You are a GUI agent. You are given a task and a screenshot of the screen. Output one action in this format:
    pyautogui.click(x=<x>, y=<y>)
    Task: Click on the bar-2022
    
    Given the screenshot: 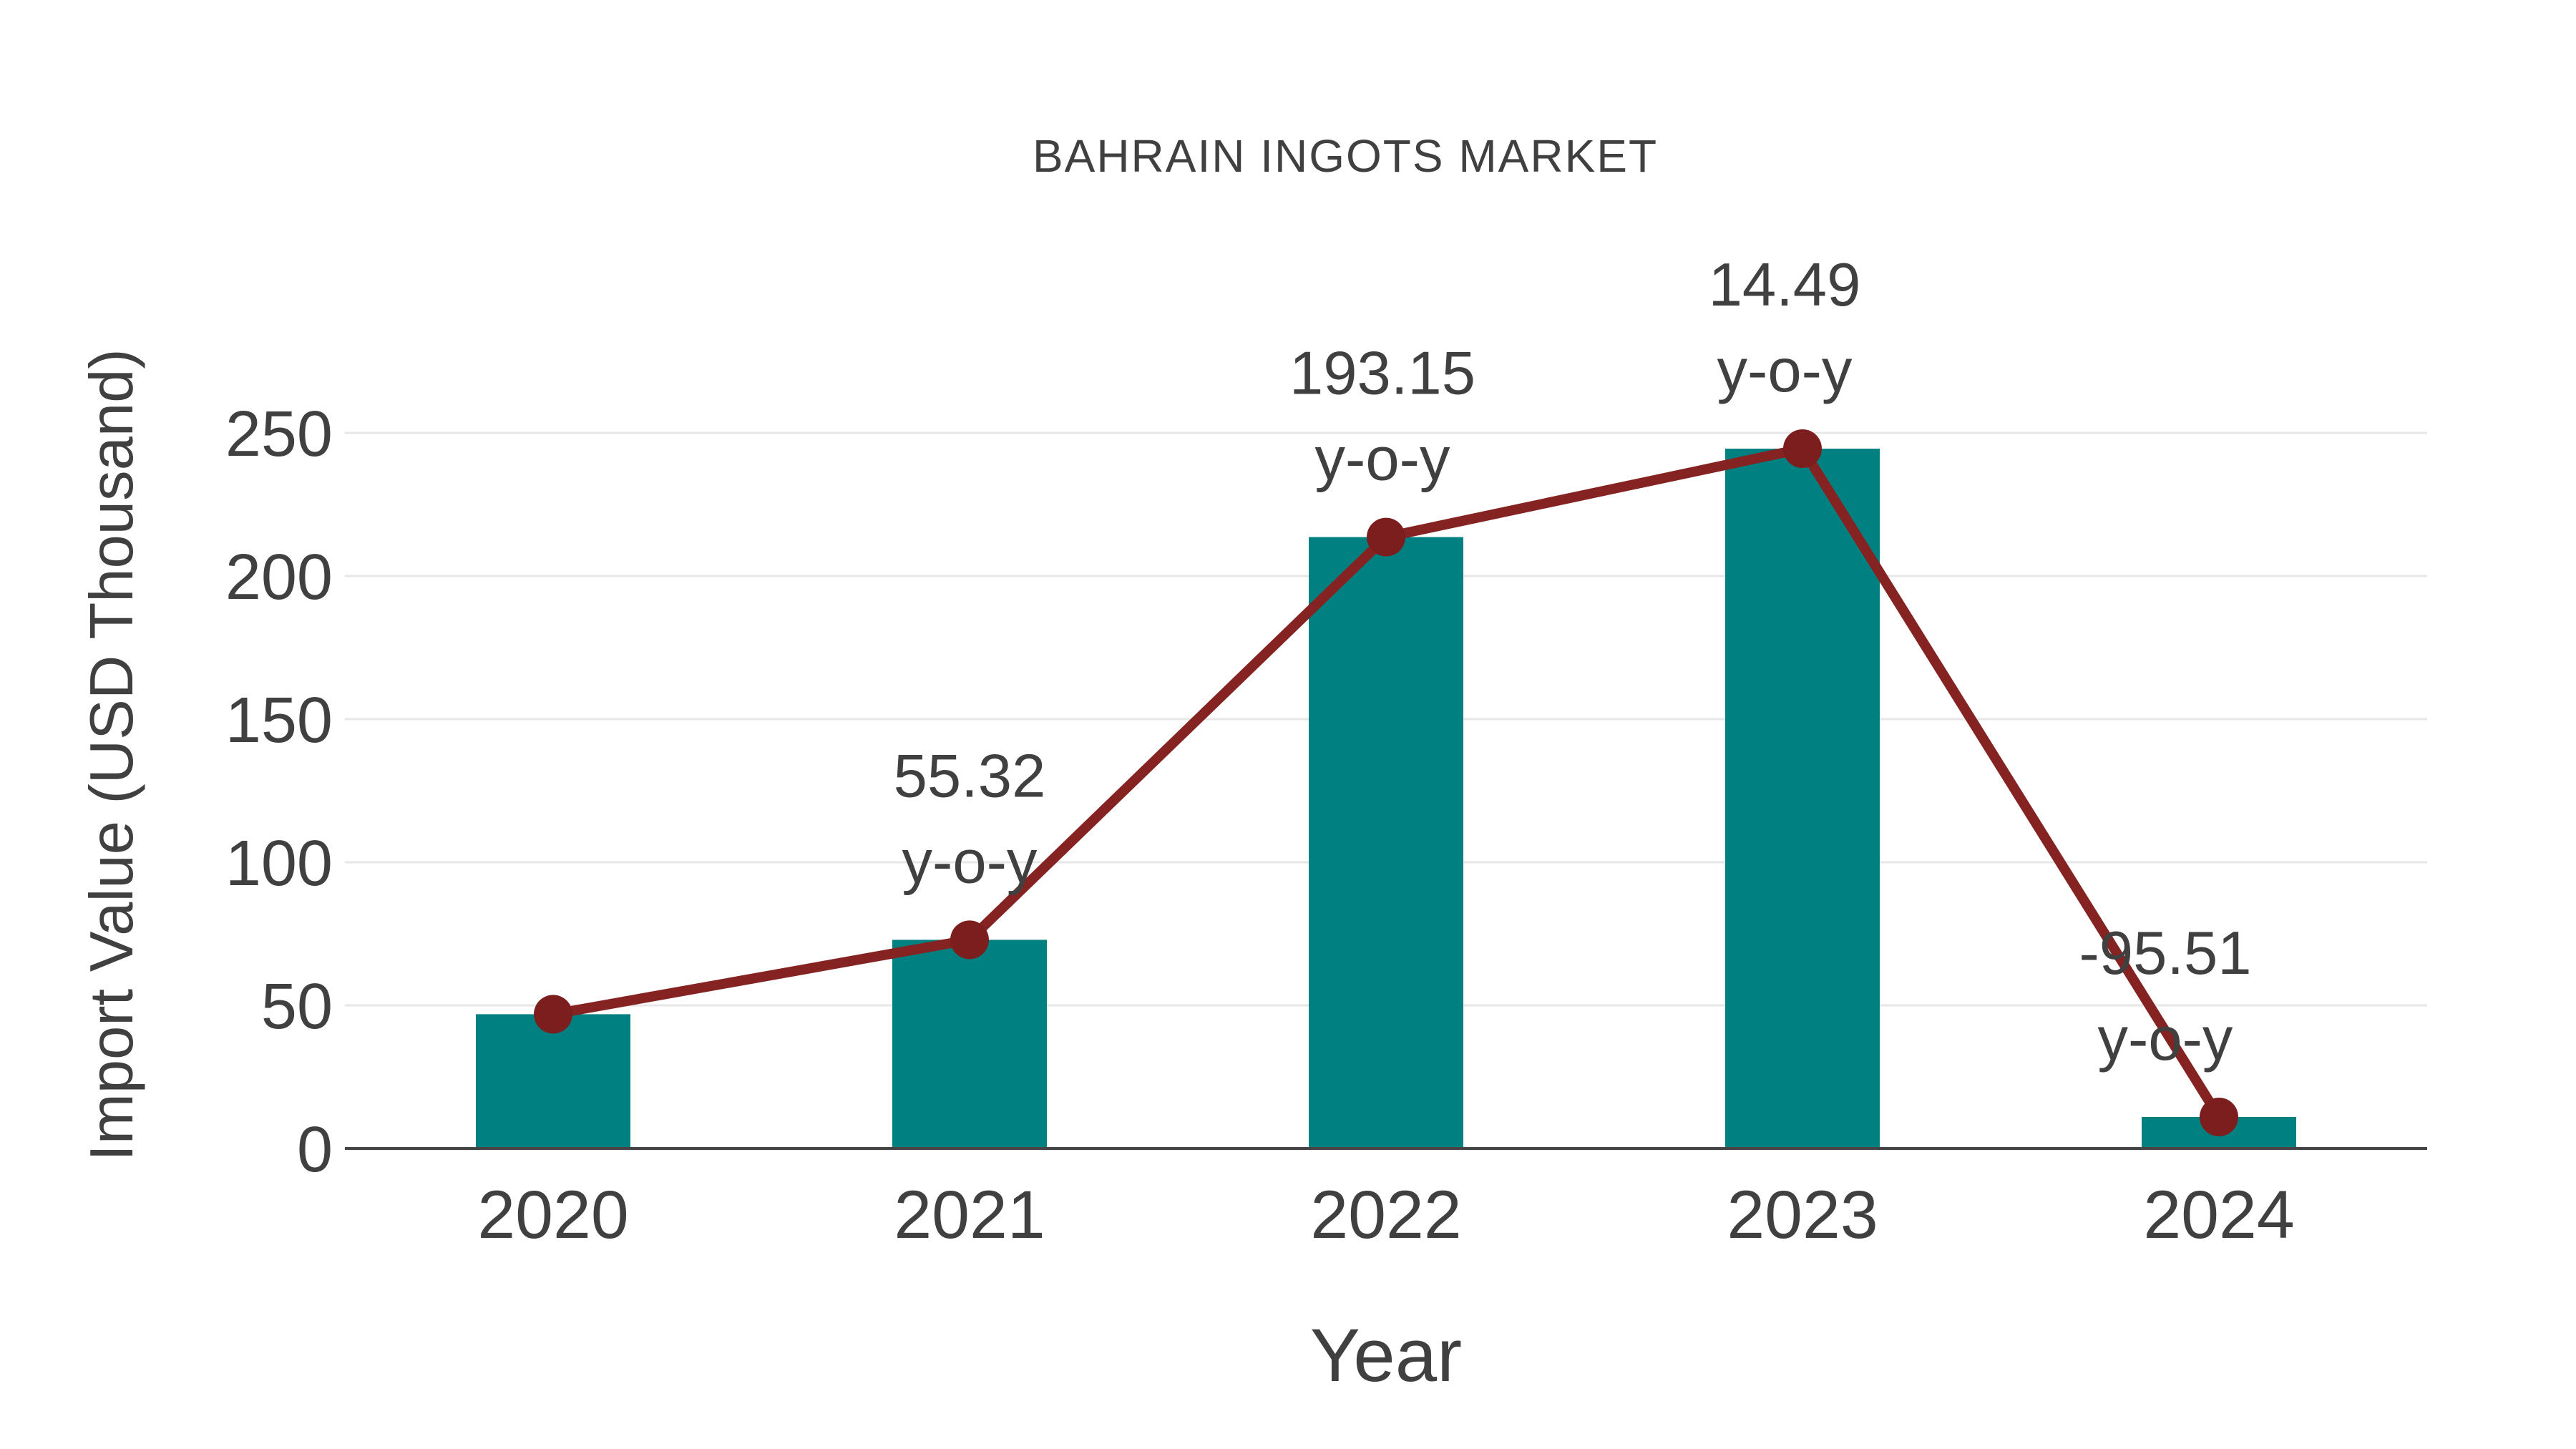 What is the action you would take?
    pyautogui.click(x=1386, y=842)
    